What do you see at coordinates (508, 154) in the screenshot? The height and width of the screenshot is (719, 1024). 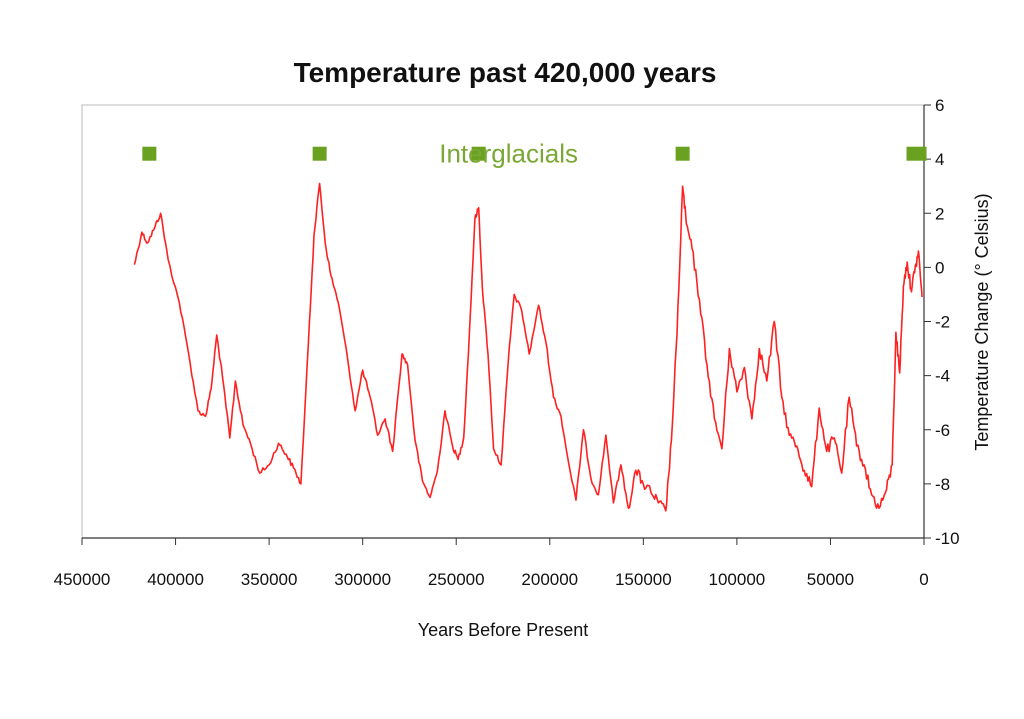 I see `interglacials-annotation: Interglacials` at bounding box center [508, 154].